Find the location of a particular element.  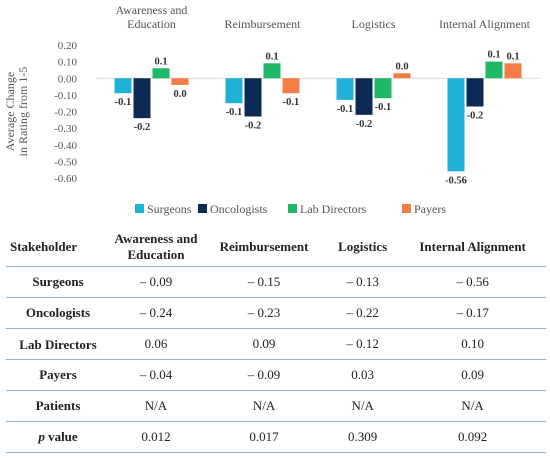

table-row: Oncologists – 0.24 – 0.23 – 0.22 – 0.17 is located at coordinates (276, 313).